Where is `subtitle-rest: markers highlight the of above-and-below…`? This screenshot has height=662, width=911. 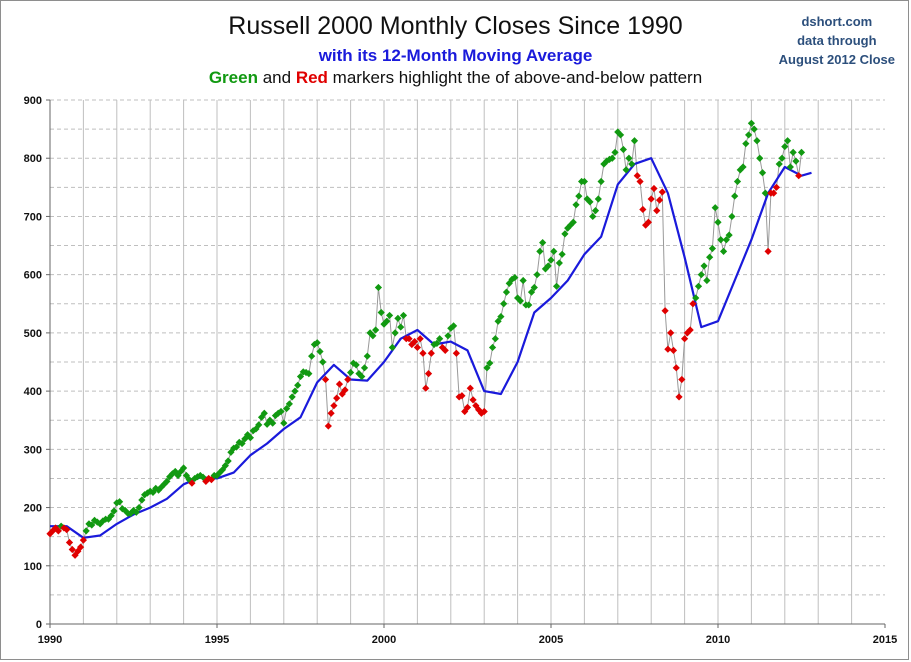 subtitle-rest: markers highlight the of above-and-below… is located at coordinates (517, 77).